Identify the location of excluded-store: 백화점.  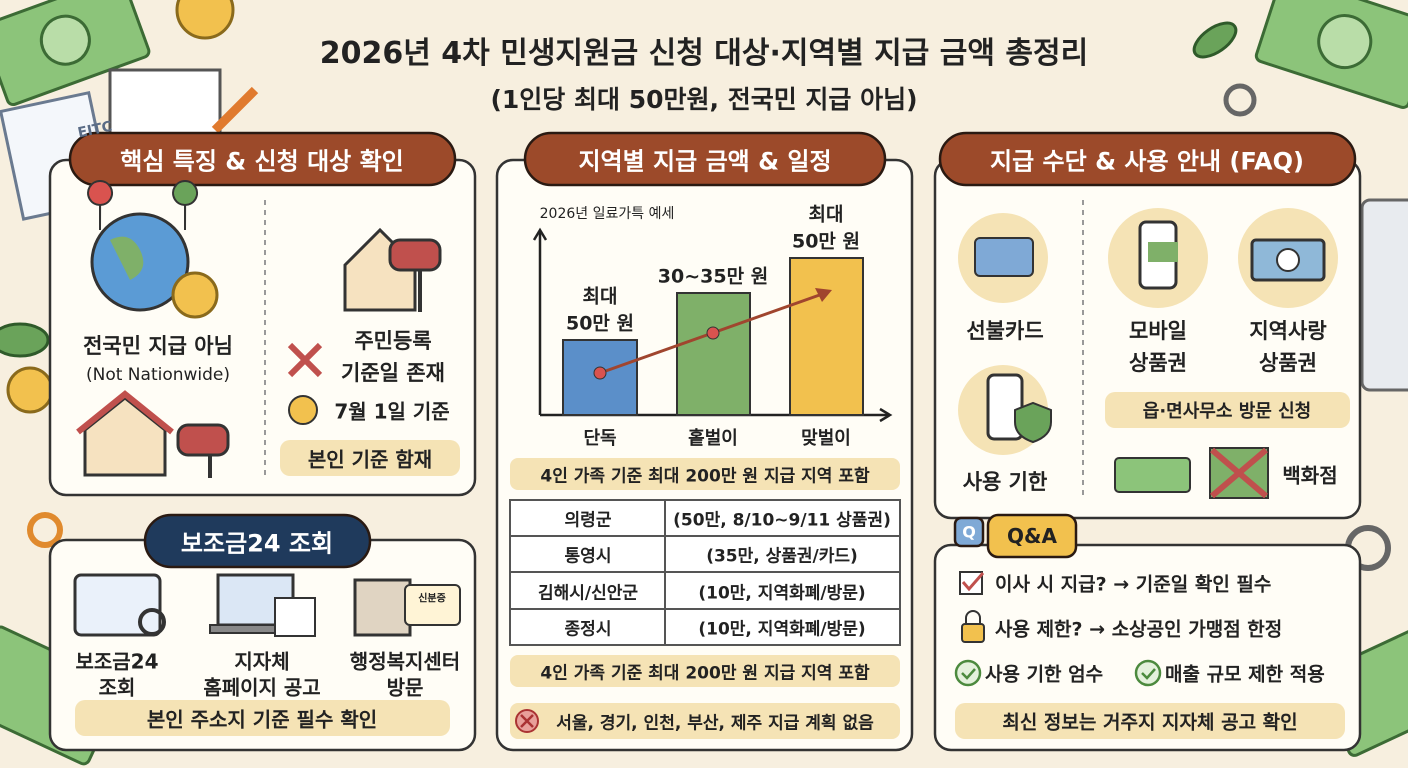
(1310, 475).